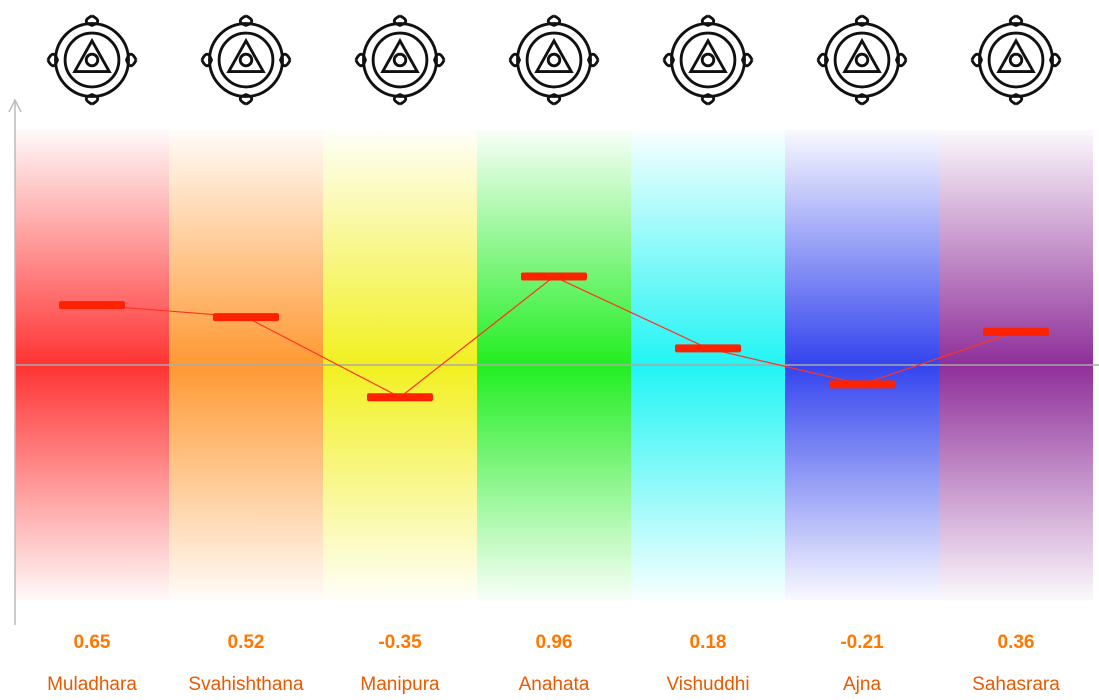 The height and width of the screenshot is (700, 1099). Describe the element at coordinates (554, 684) in the screenshot. I see `category-label: Anahata` at that location.